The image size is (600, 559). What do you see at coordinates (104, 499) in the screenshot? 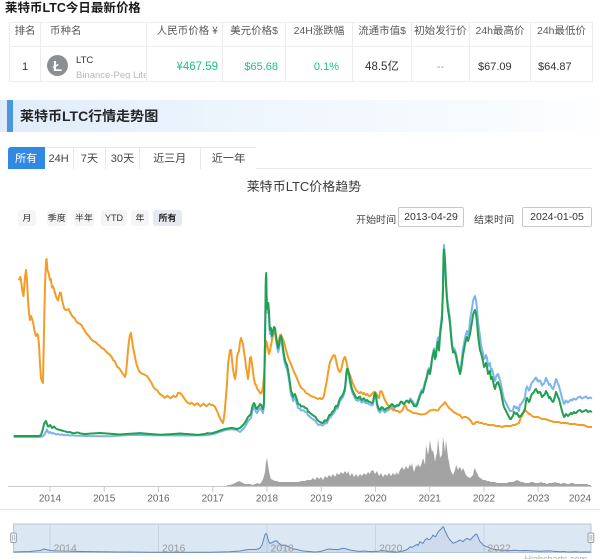
I see `svg-text: 2015` at bounding box center [104, 499].